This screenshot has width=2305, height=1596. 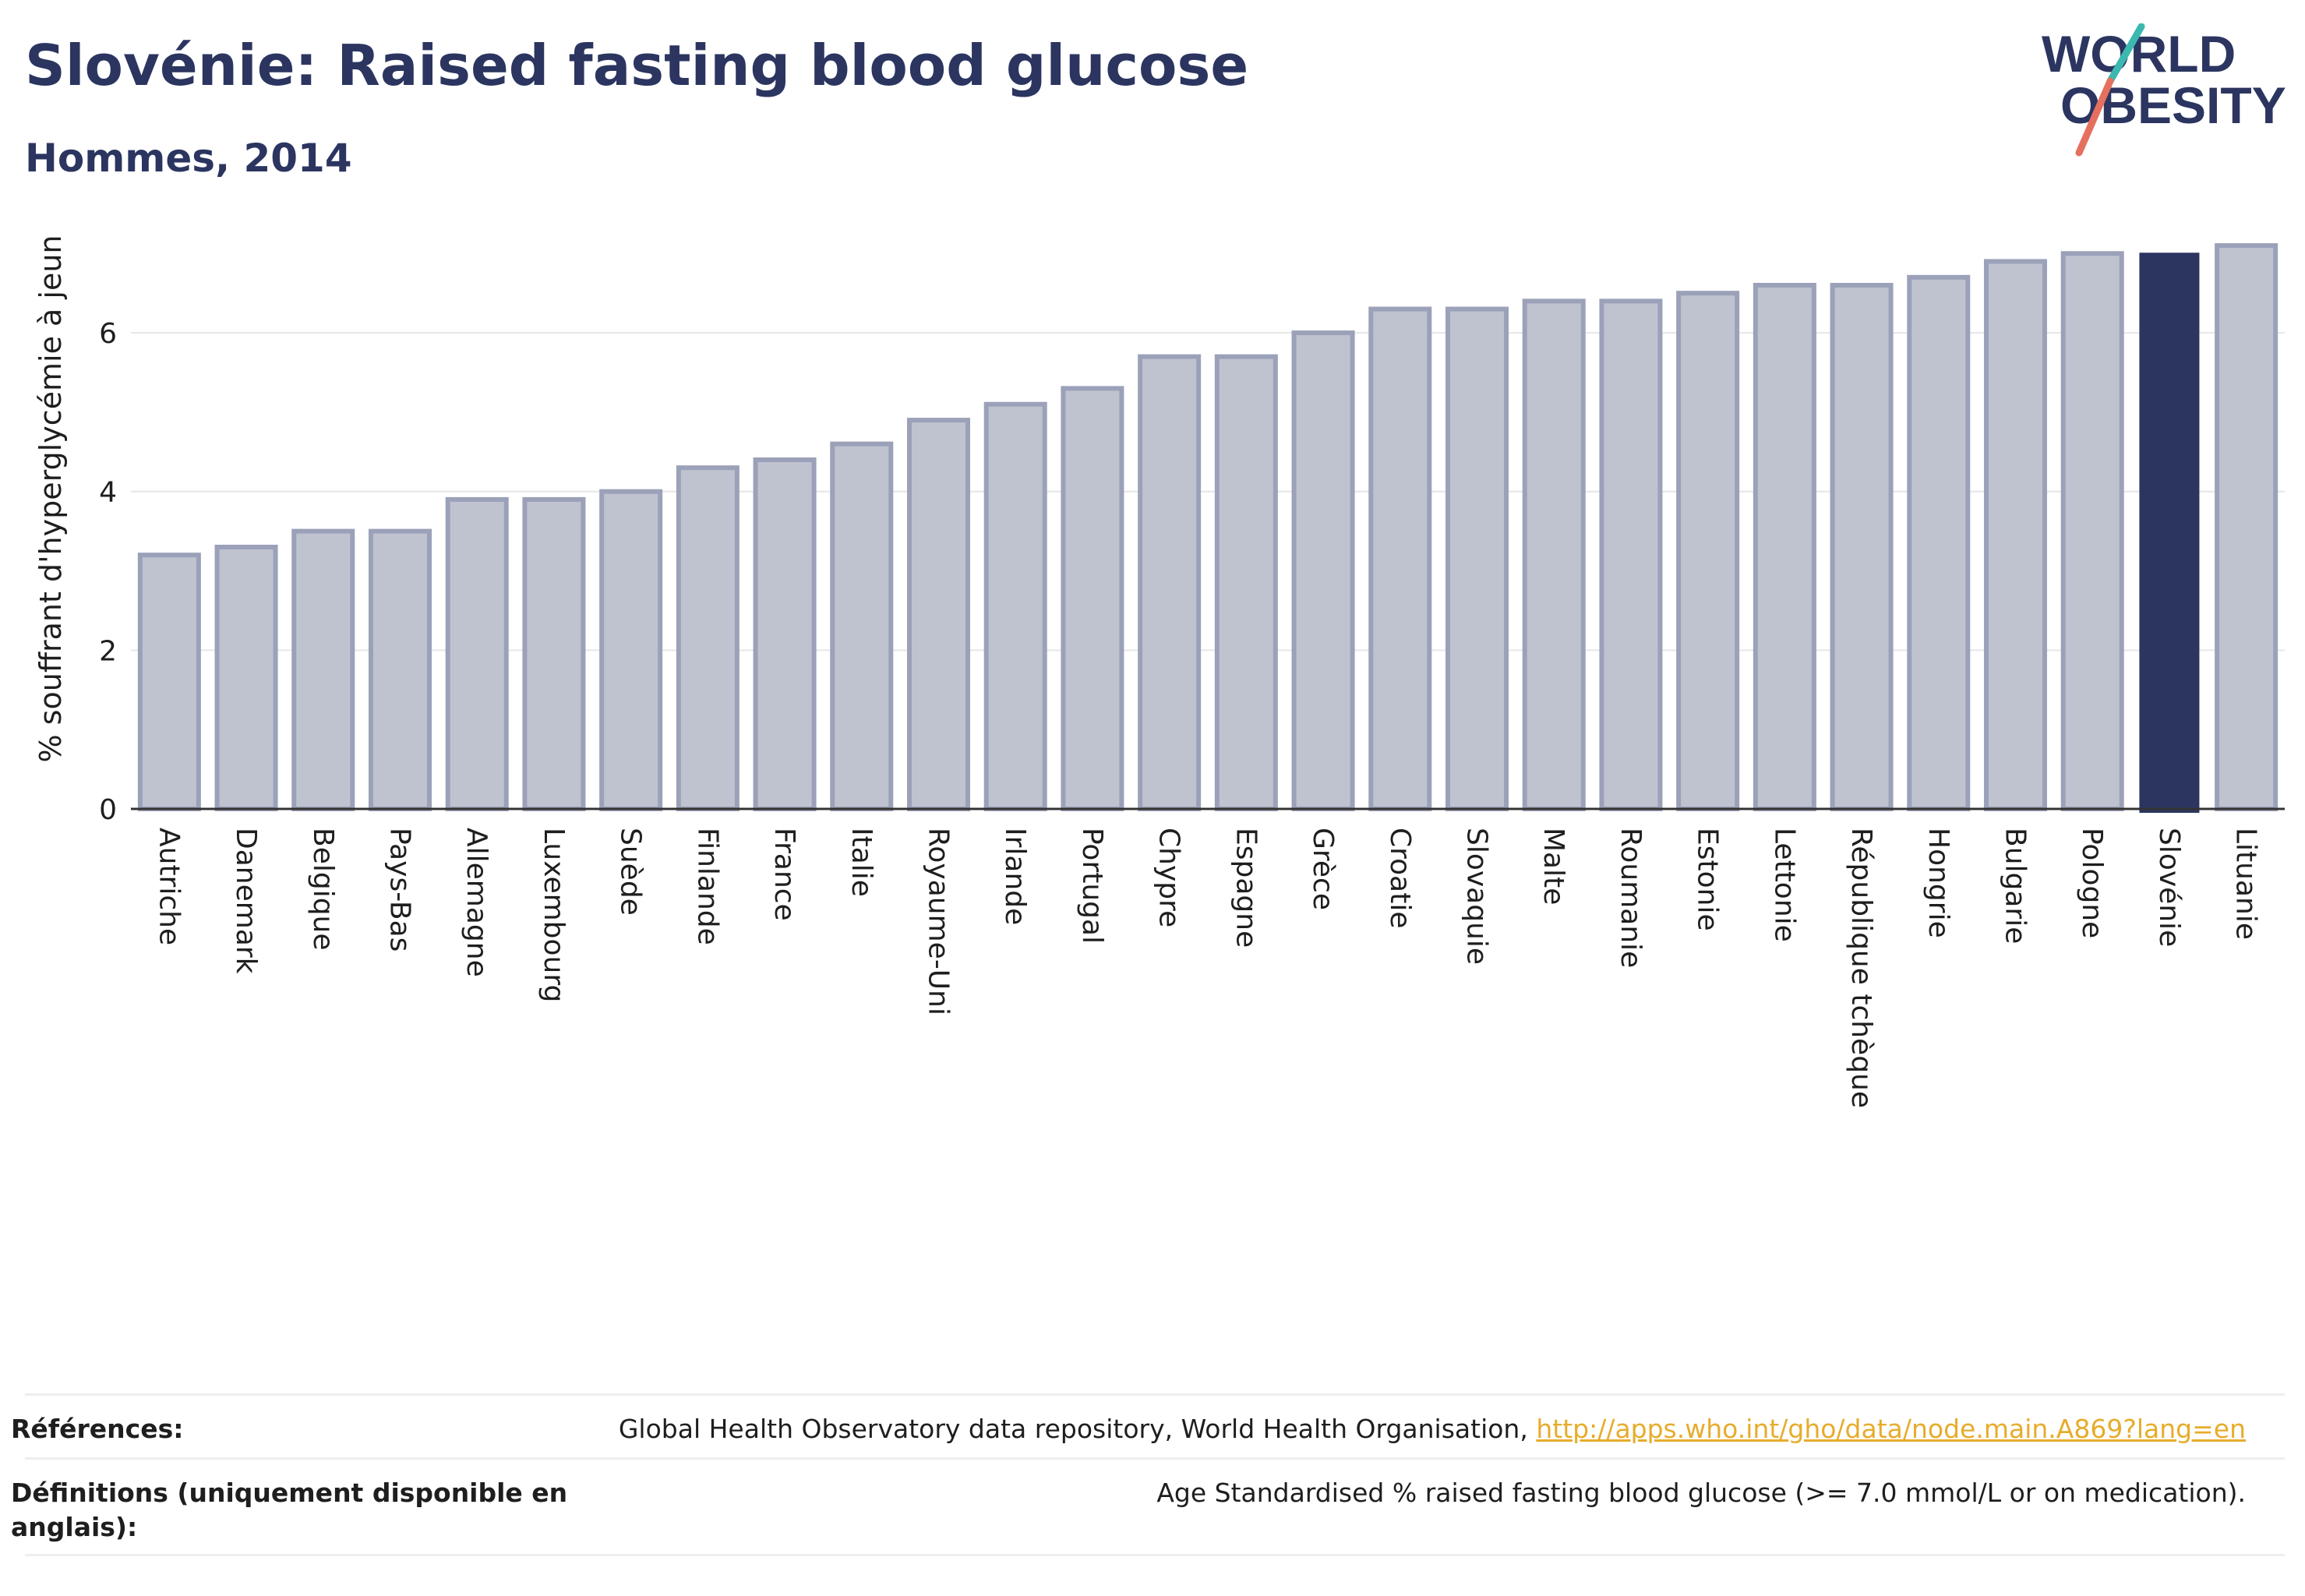 I want to click on bar-chypre, so click(x=1170, y=582).